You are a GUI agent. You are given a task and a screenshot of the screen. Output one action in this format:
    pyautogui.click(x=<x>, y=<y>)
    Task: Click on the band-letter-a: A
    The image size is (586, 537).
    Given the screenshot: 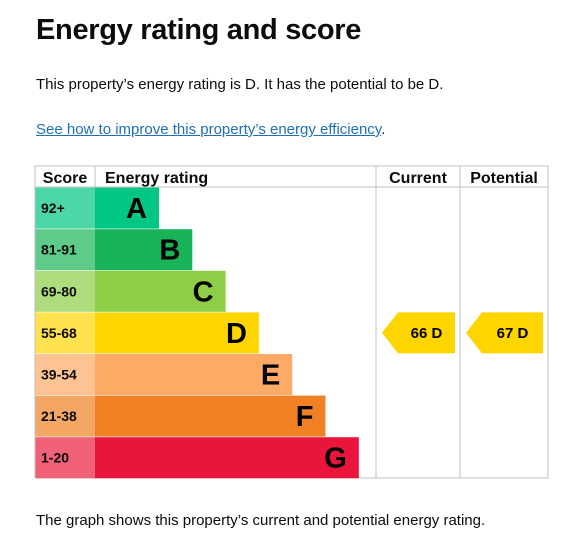 What is the action you would take?
    pyautogui.click(x=136, y=209)
    